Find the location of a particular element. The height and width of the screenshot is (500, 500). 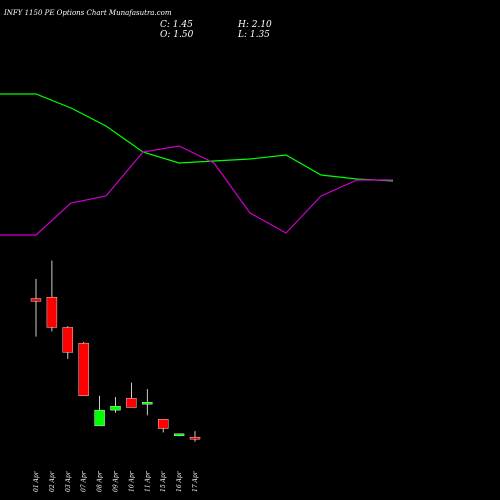

x-tick-label: 03 Apr is located at coordinates (68, 481).